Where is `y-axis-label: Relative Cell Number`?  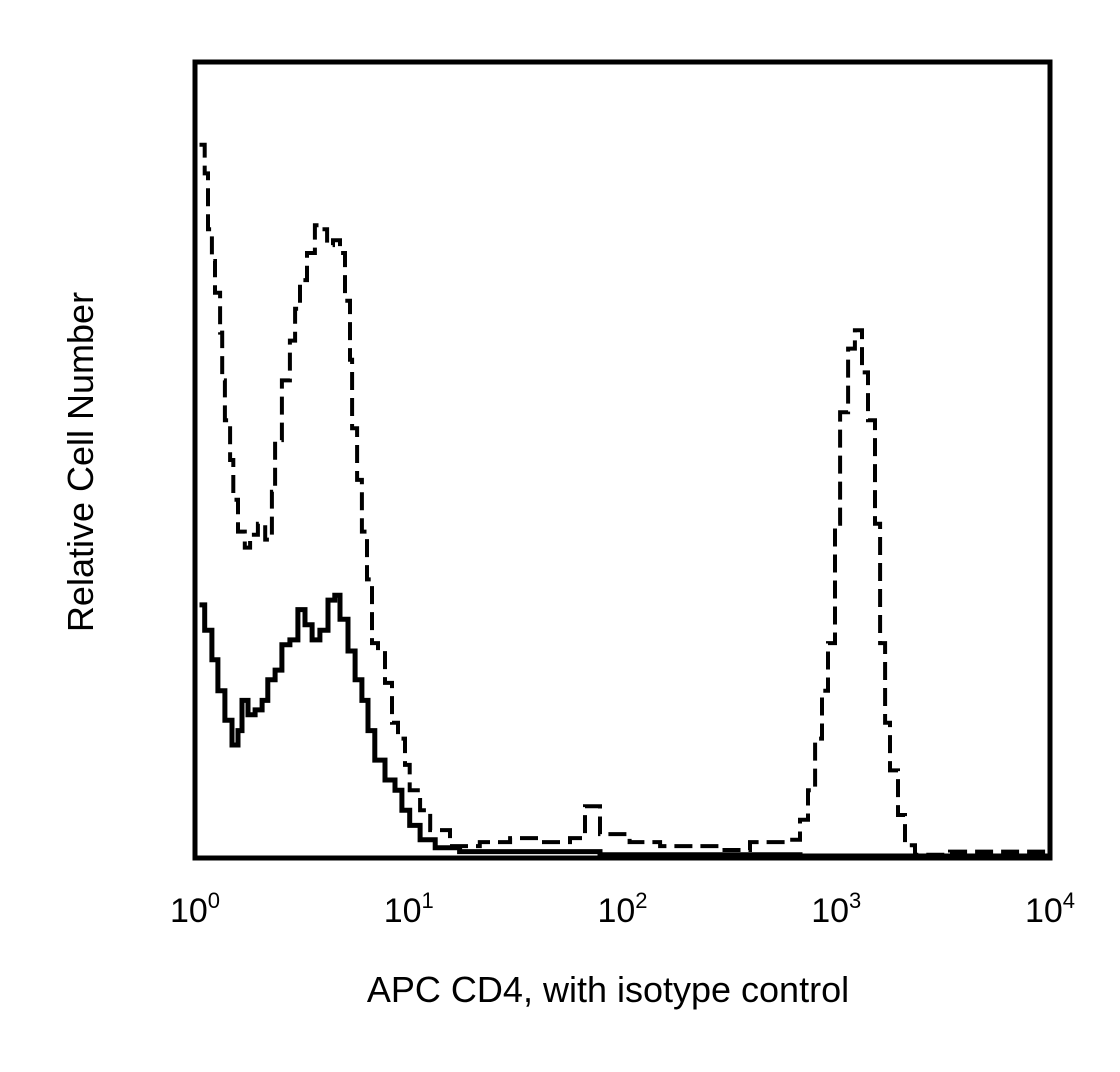 y-axis-label: Relative Cell Number is located at coordinates (80, 462).